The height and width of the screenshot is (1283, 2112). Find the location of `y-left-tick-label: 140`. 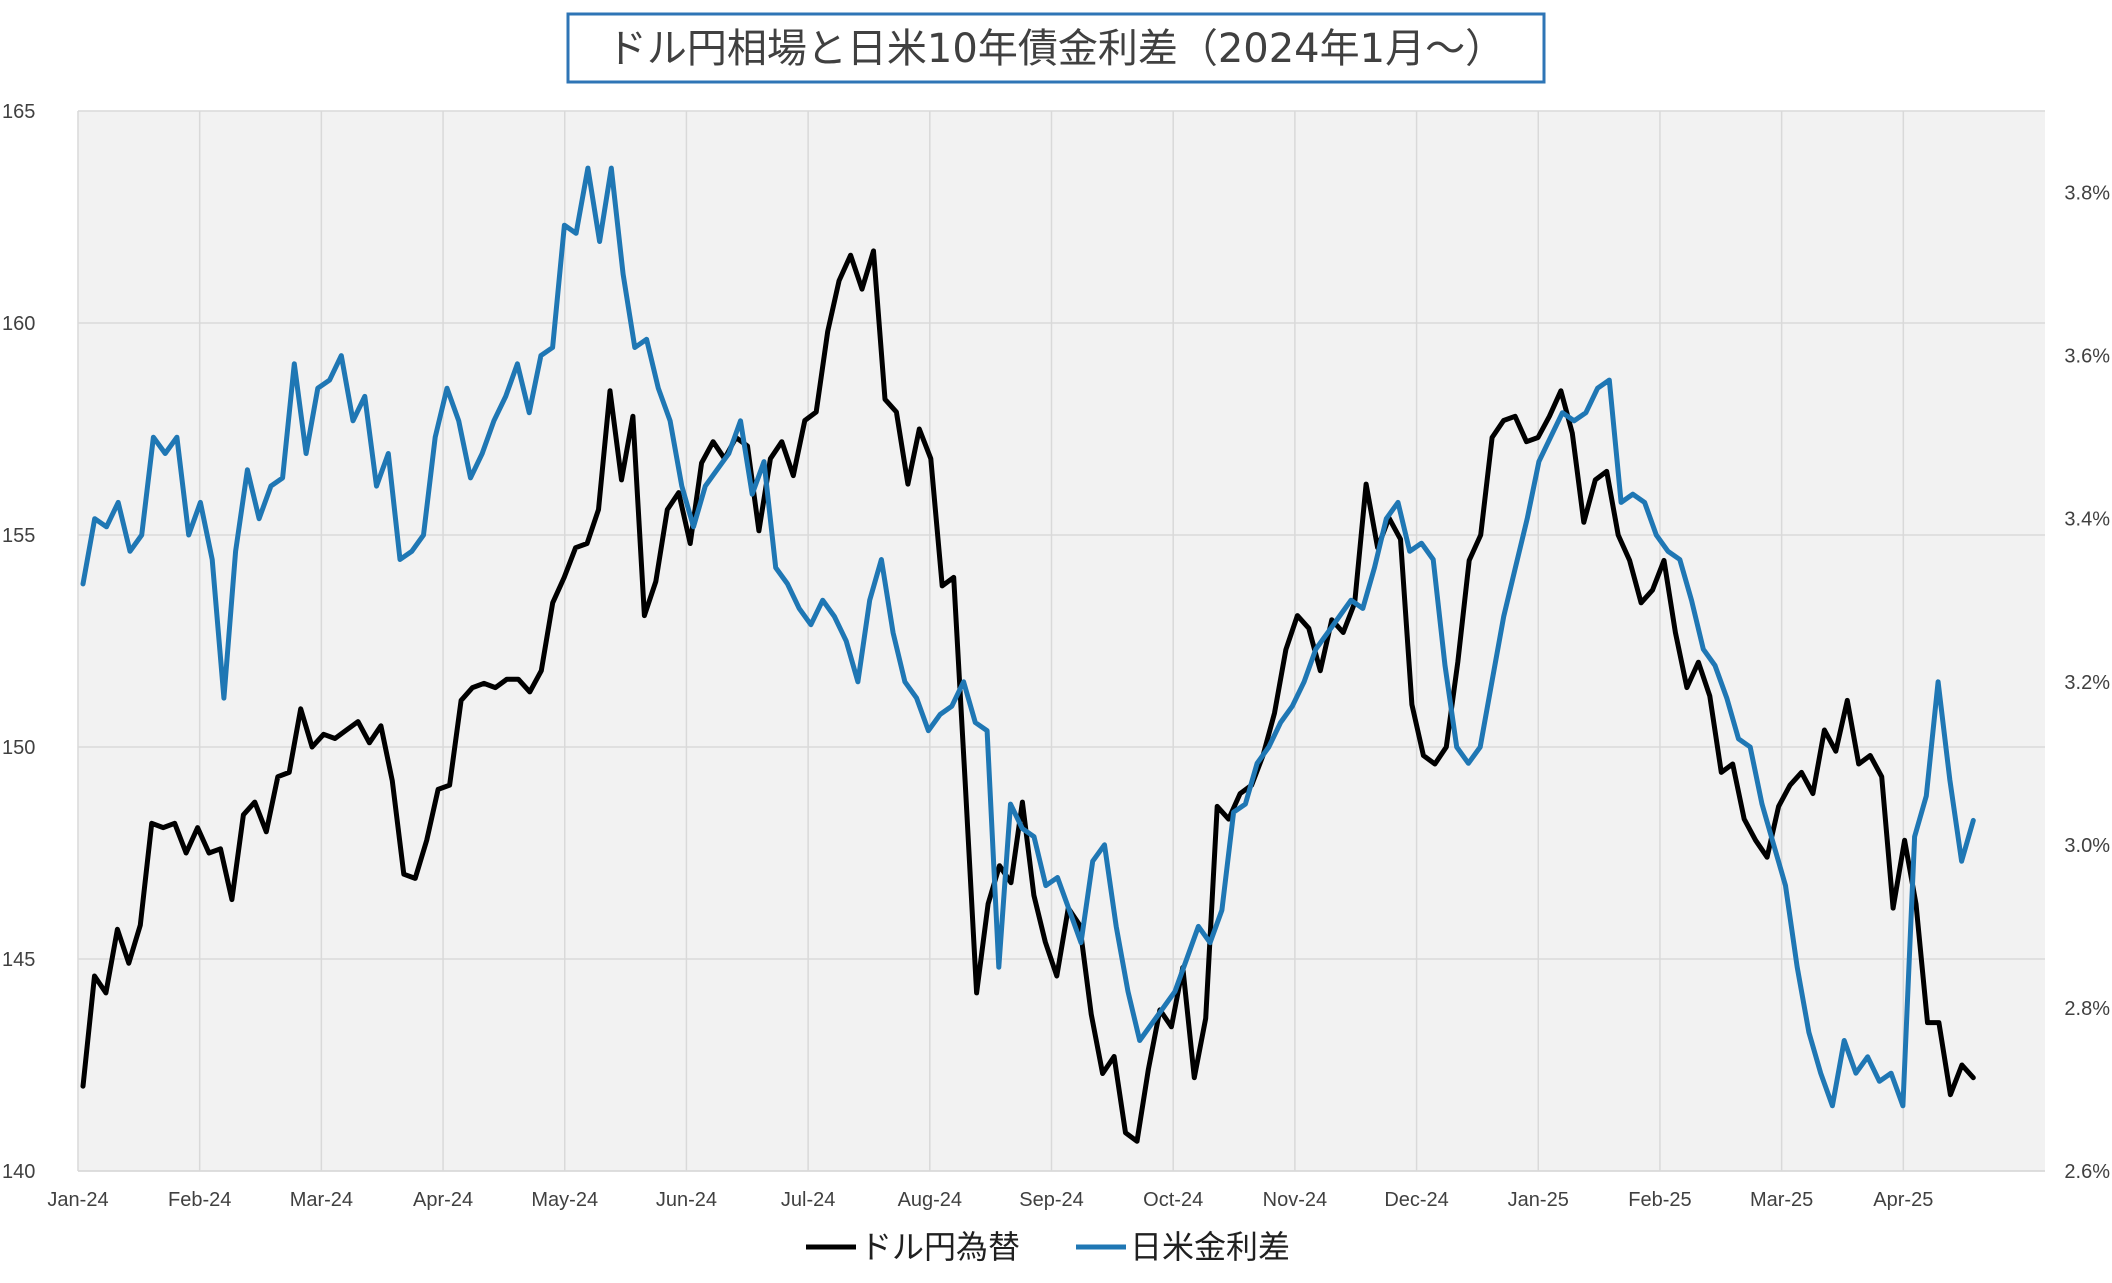

y-left-tick-label: 140 is located at coordinates (18, 1172).